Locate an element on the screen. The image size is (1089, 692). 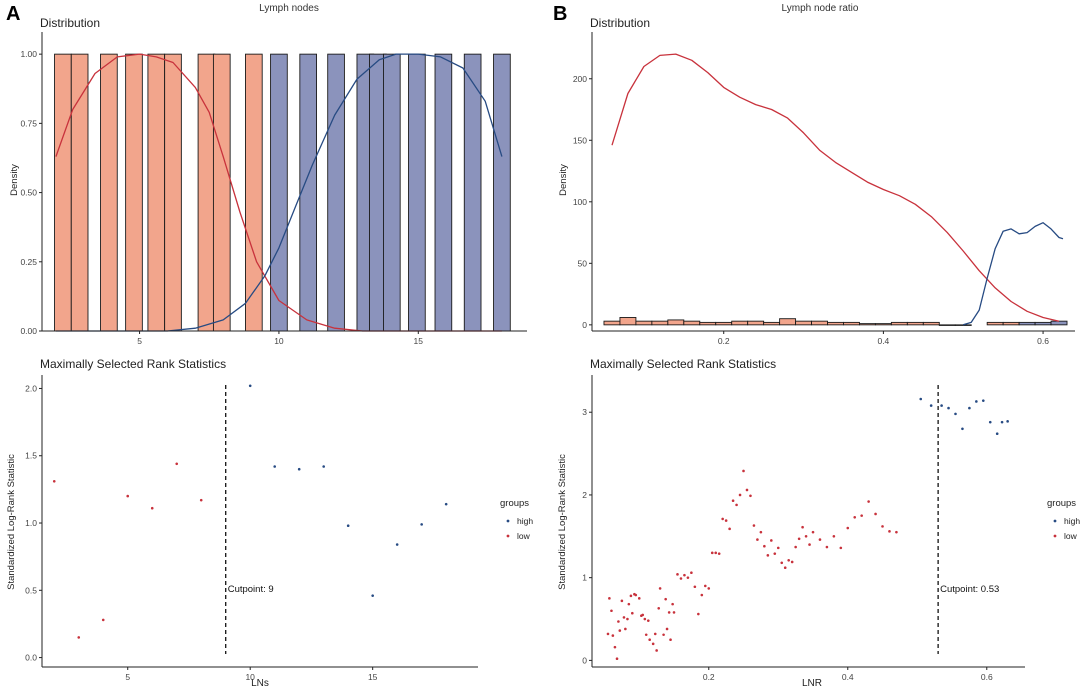
x-tick-label: 10 is located at coordinates (279, 341).